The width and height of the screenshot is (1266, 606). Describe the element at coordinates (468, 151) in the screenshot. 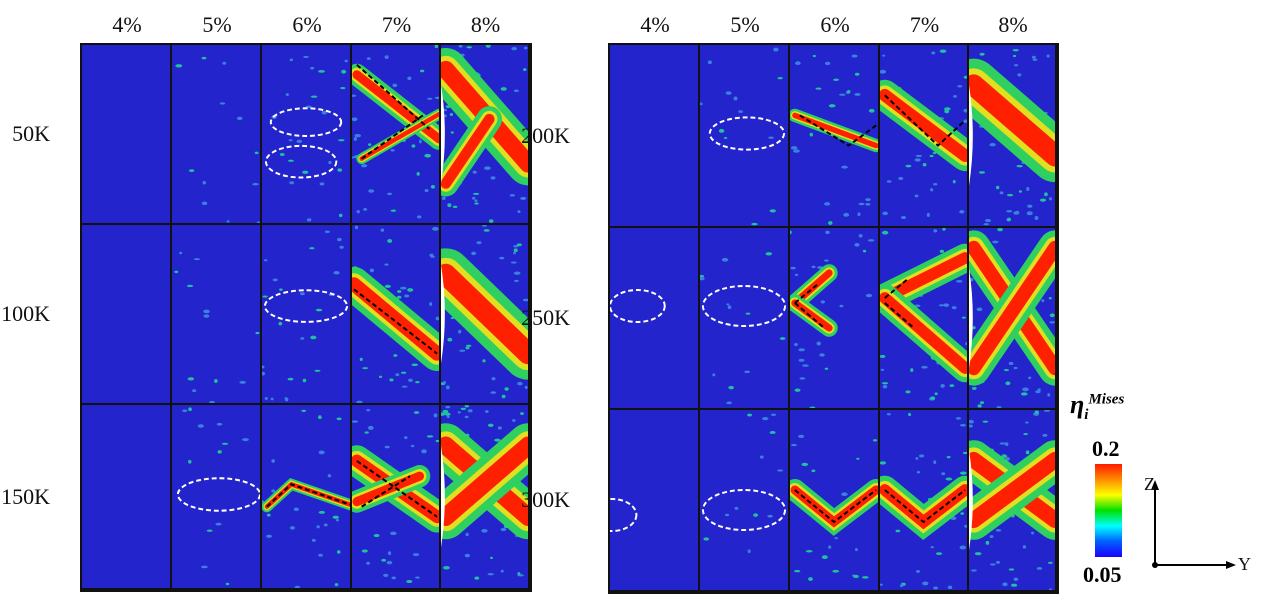

I see `shear-band` at that location.